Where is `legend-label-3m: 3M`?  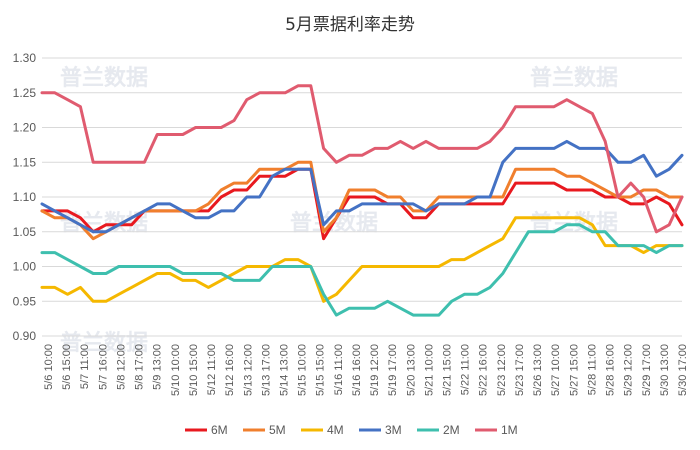
legend-label-3m: 3M is located at coordinates (393, 430).